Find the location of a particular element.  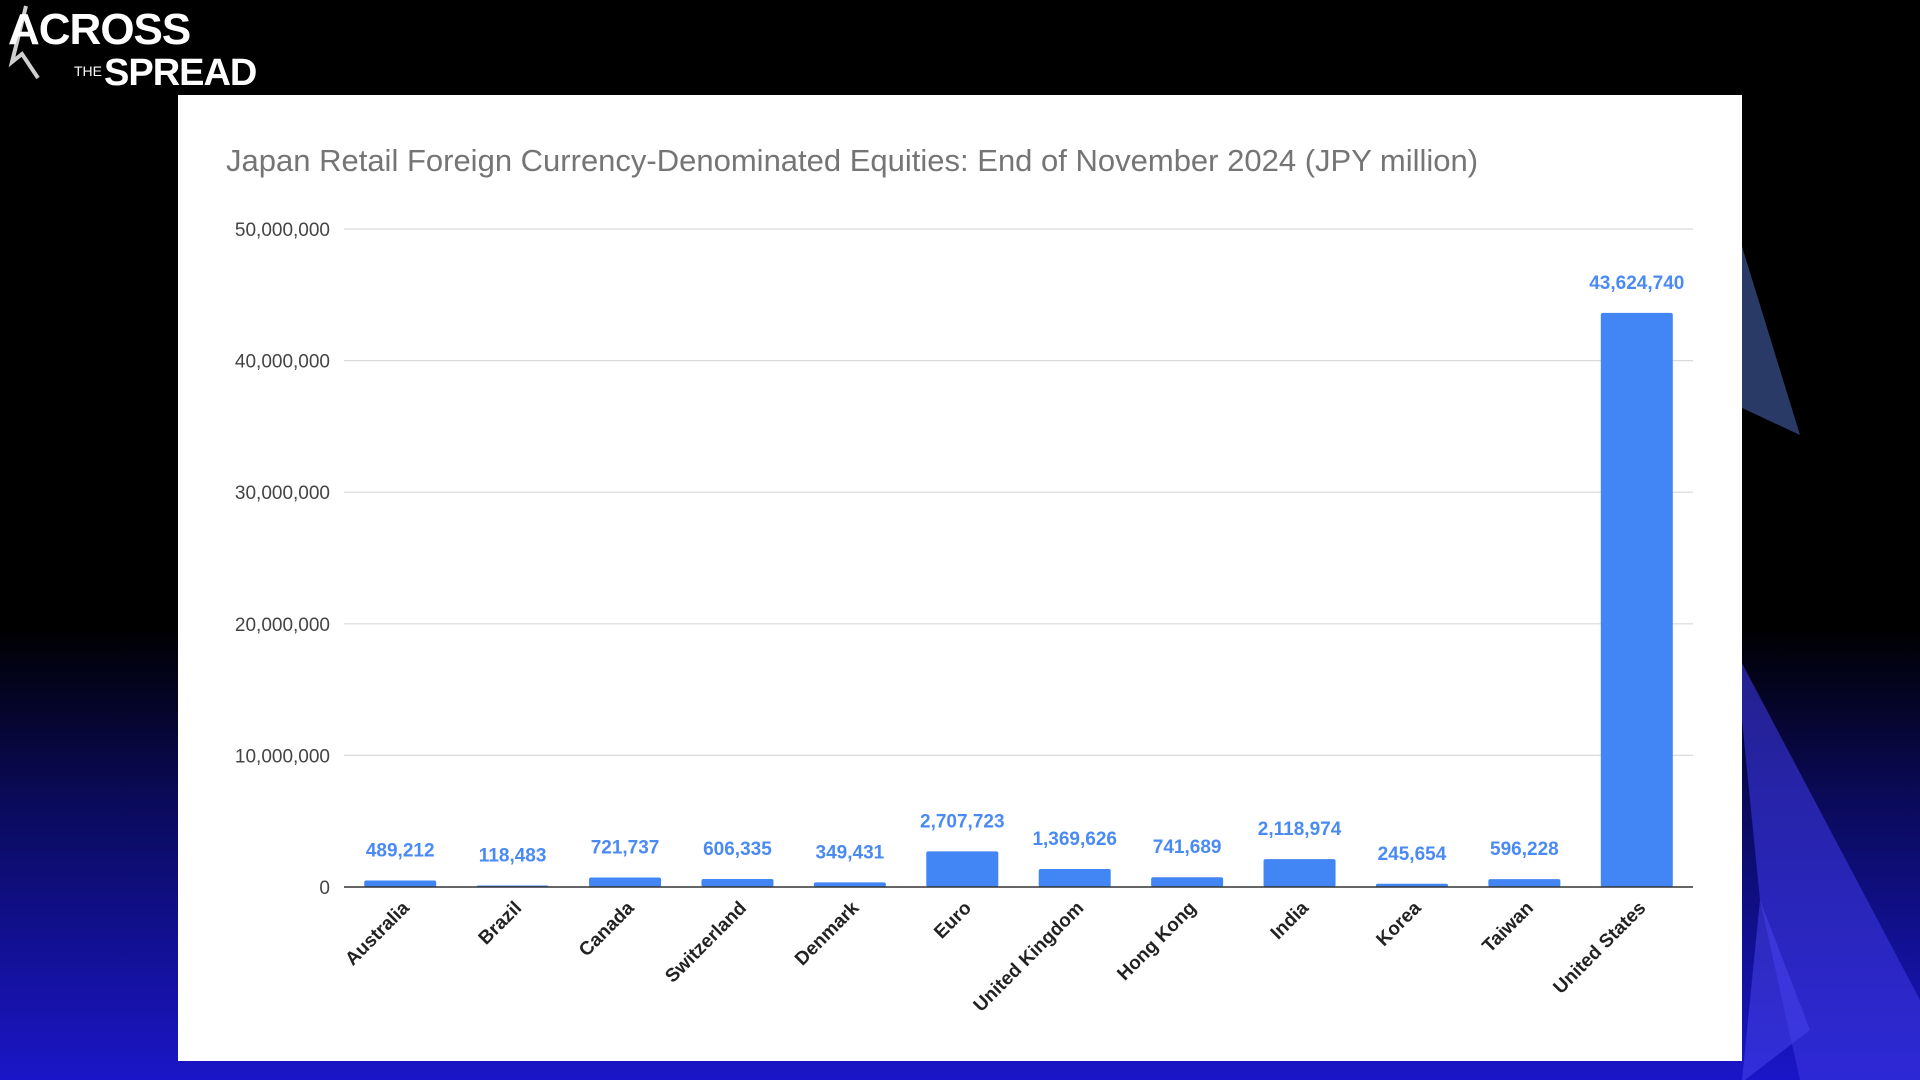

data-label: 349,431 is located at coordinates (850, 852).